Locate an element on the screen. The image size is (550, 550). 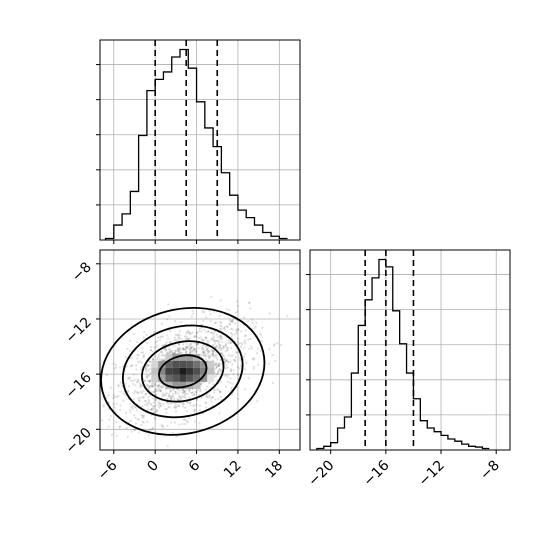
hist2-frame is located at coordinates (410, 350).